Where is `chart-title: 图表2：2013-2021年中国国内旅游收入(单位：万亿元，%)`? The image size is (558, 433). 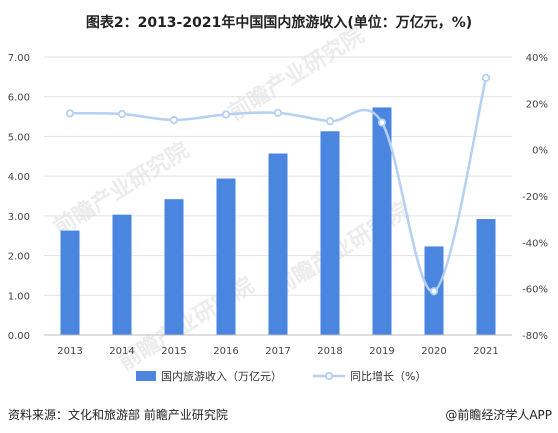 chart-title: 图表2：2013-2021年中国国内旅游收入(单位：万亿元，%) is located at coordinates (279, 23).